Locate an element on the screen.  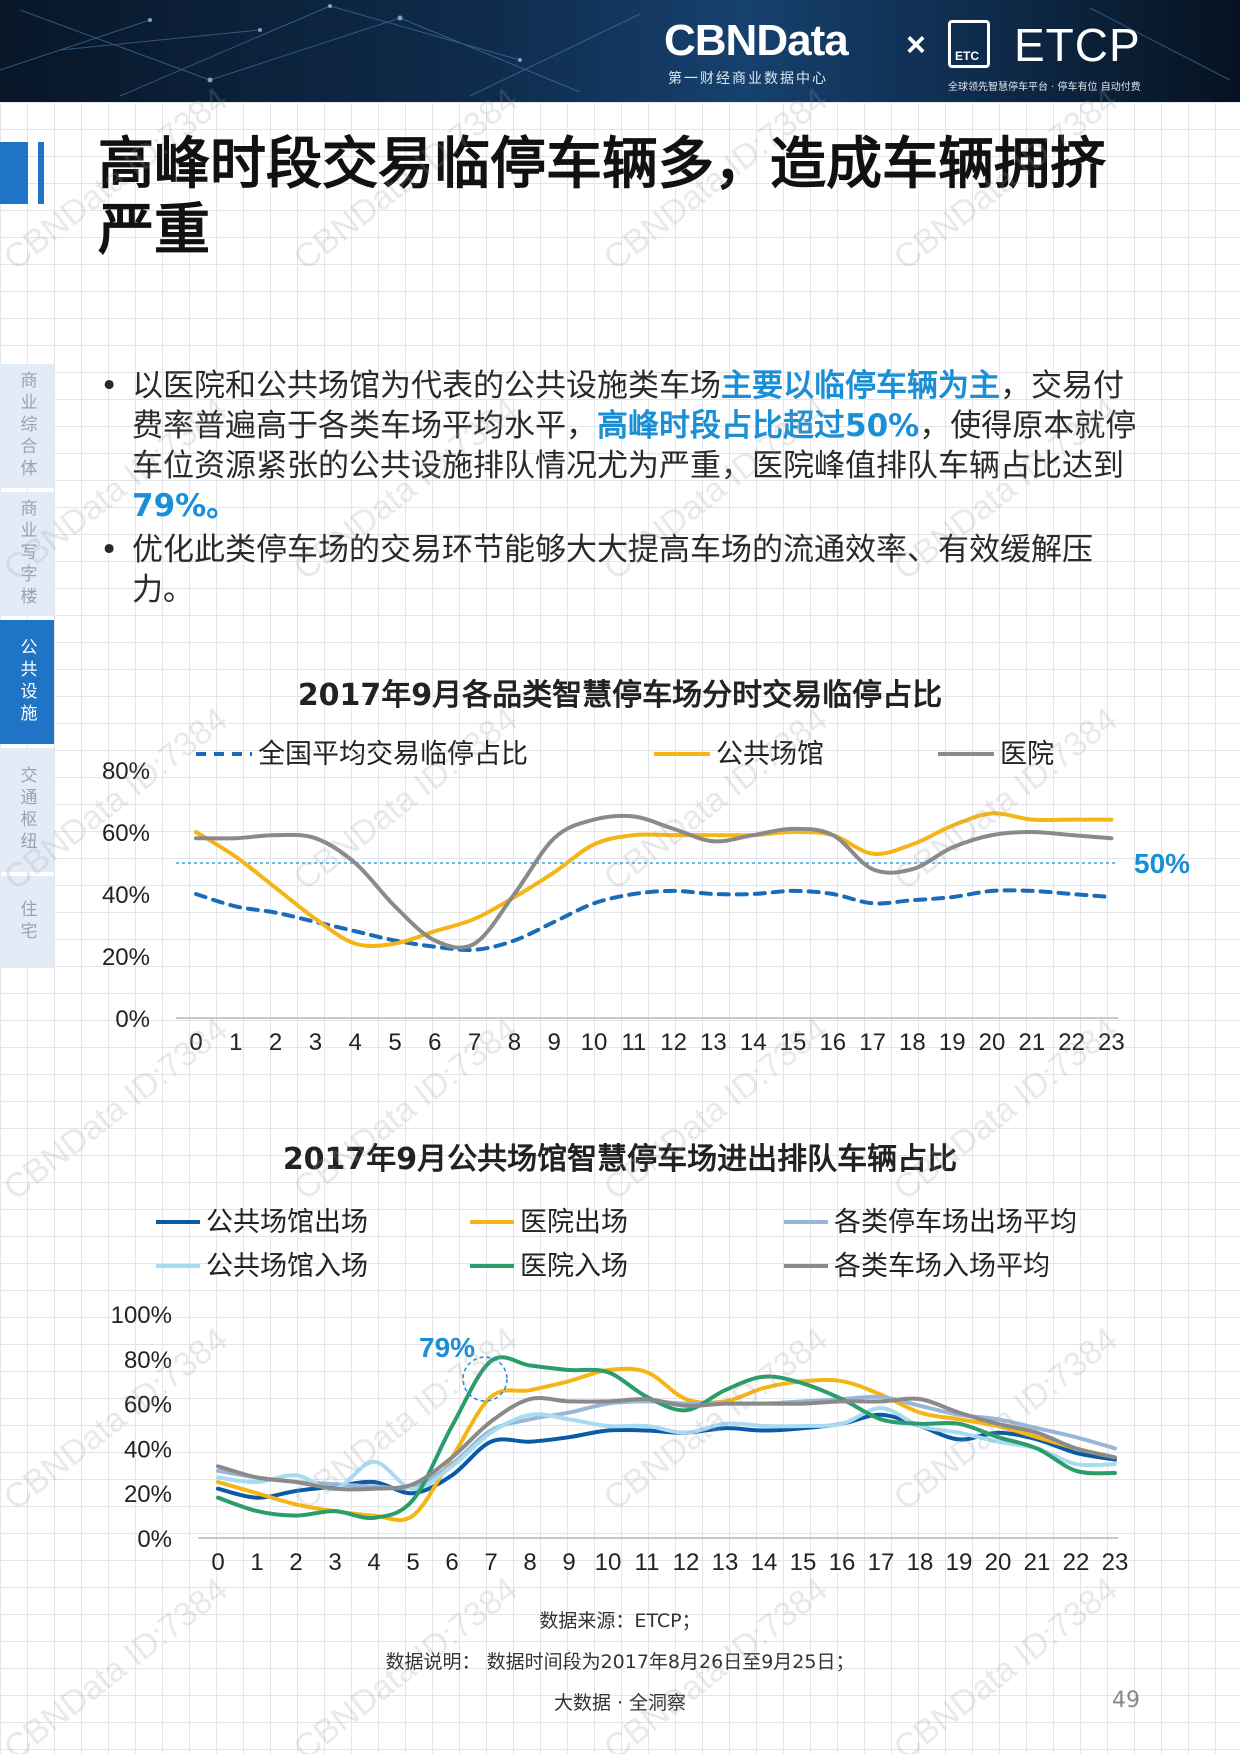
side-nav-label: 商业写字楼 is located at coordinates (26, 554).